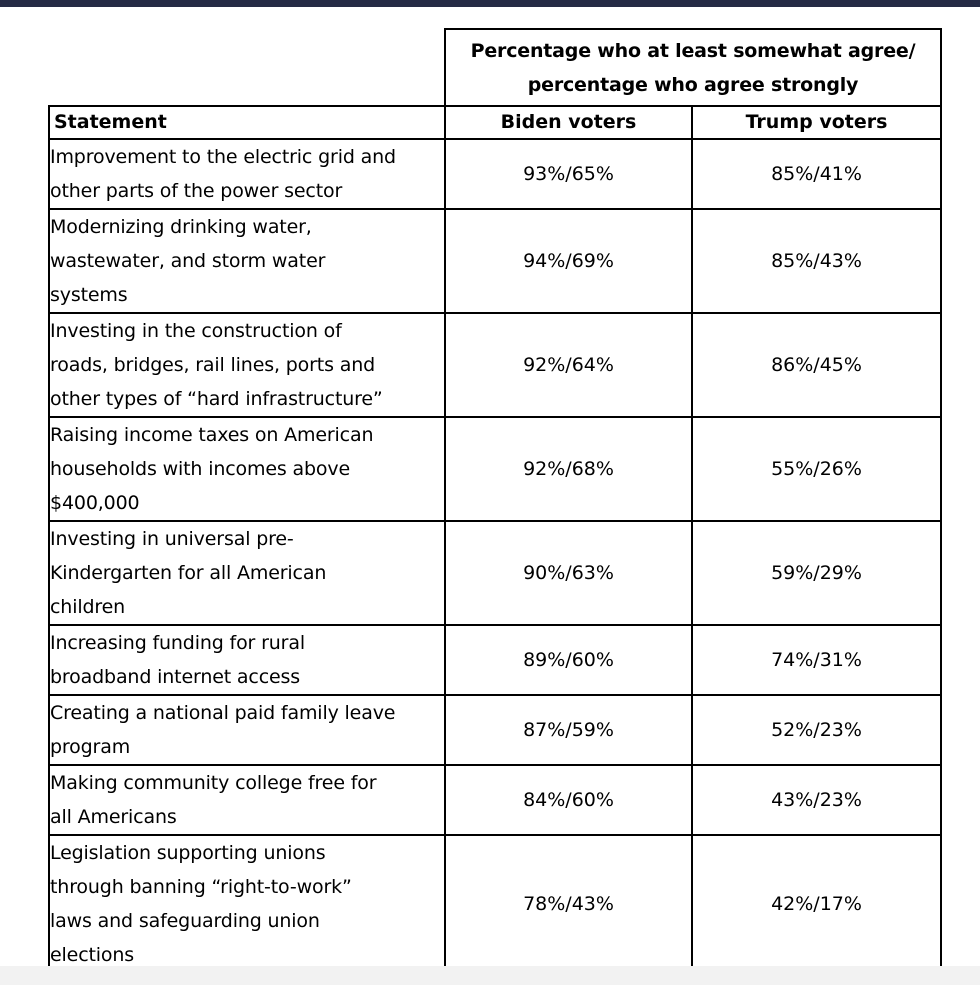 The image size is (980, 985). Describe the element at coordinates (816, 174) in the screenshot. I see `trump-value-cell: 85%/41%` at that location.